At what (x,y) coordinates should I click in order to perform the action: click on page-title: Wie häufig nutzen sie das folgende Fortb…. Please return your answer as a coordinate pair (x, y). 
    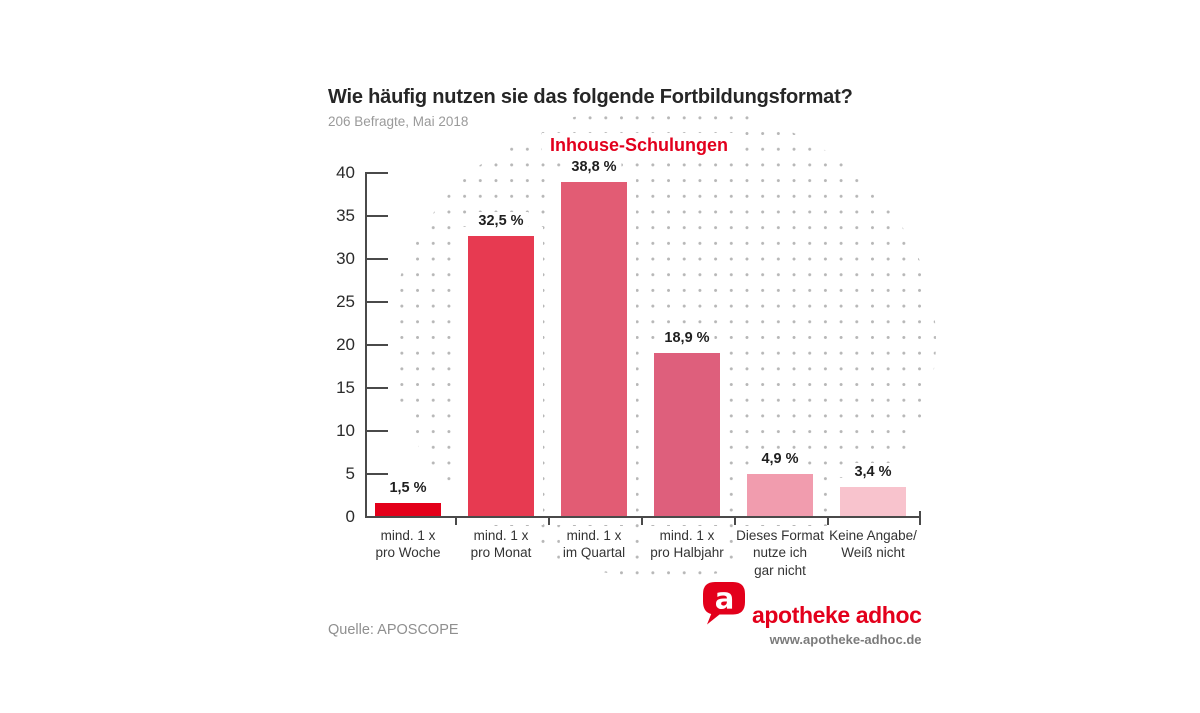
    Looking at the image, I should click on (590, 97).